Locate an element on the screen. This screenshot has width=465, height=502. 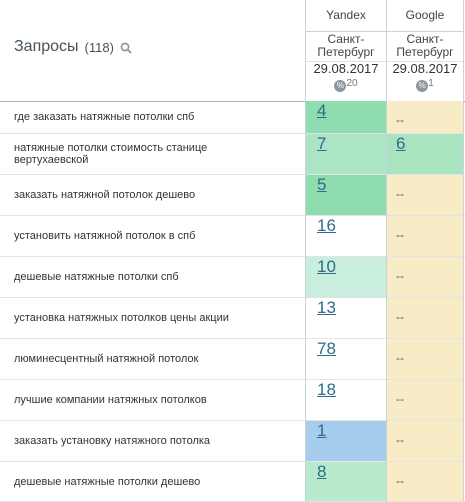
engine-name: Google is located at coordinates (425, 16).